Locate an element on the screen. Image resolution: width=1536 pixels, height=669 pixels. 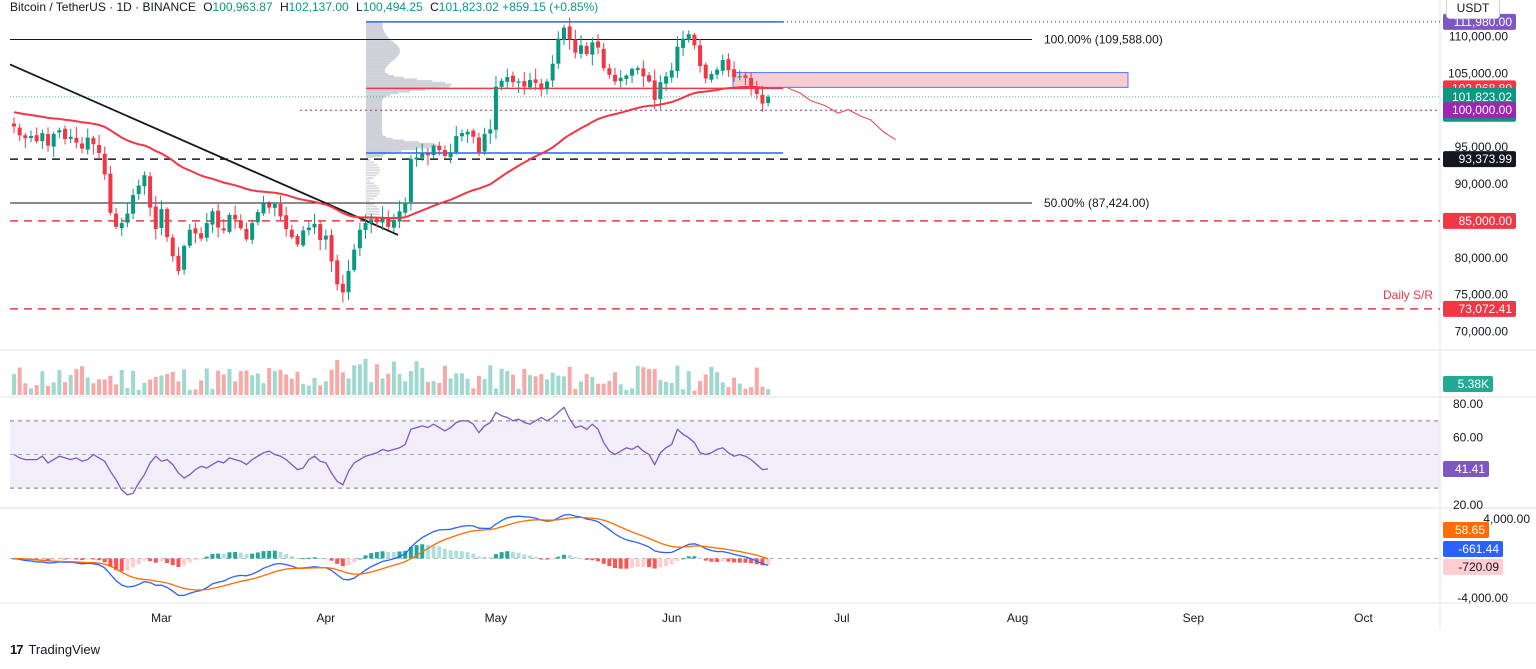
tradingview-footer: 17 TradingView is located at coordinates (55, 649).